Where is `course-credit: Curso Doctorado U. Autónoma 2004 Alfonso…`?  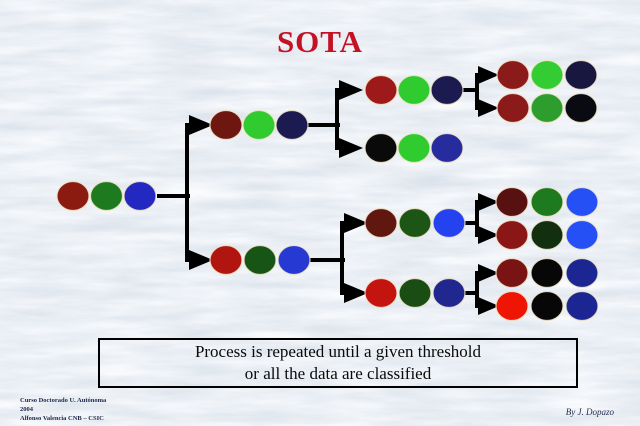 course-credit: Curso Doctorado U. Autónoma 2004 Alfonso… is located at coordinates (63, 410).